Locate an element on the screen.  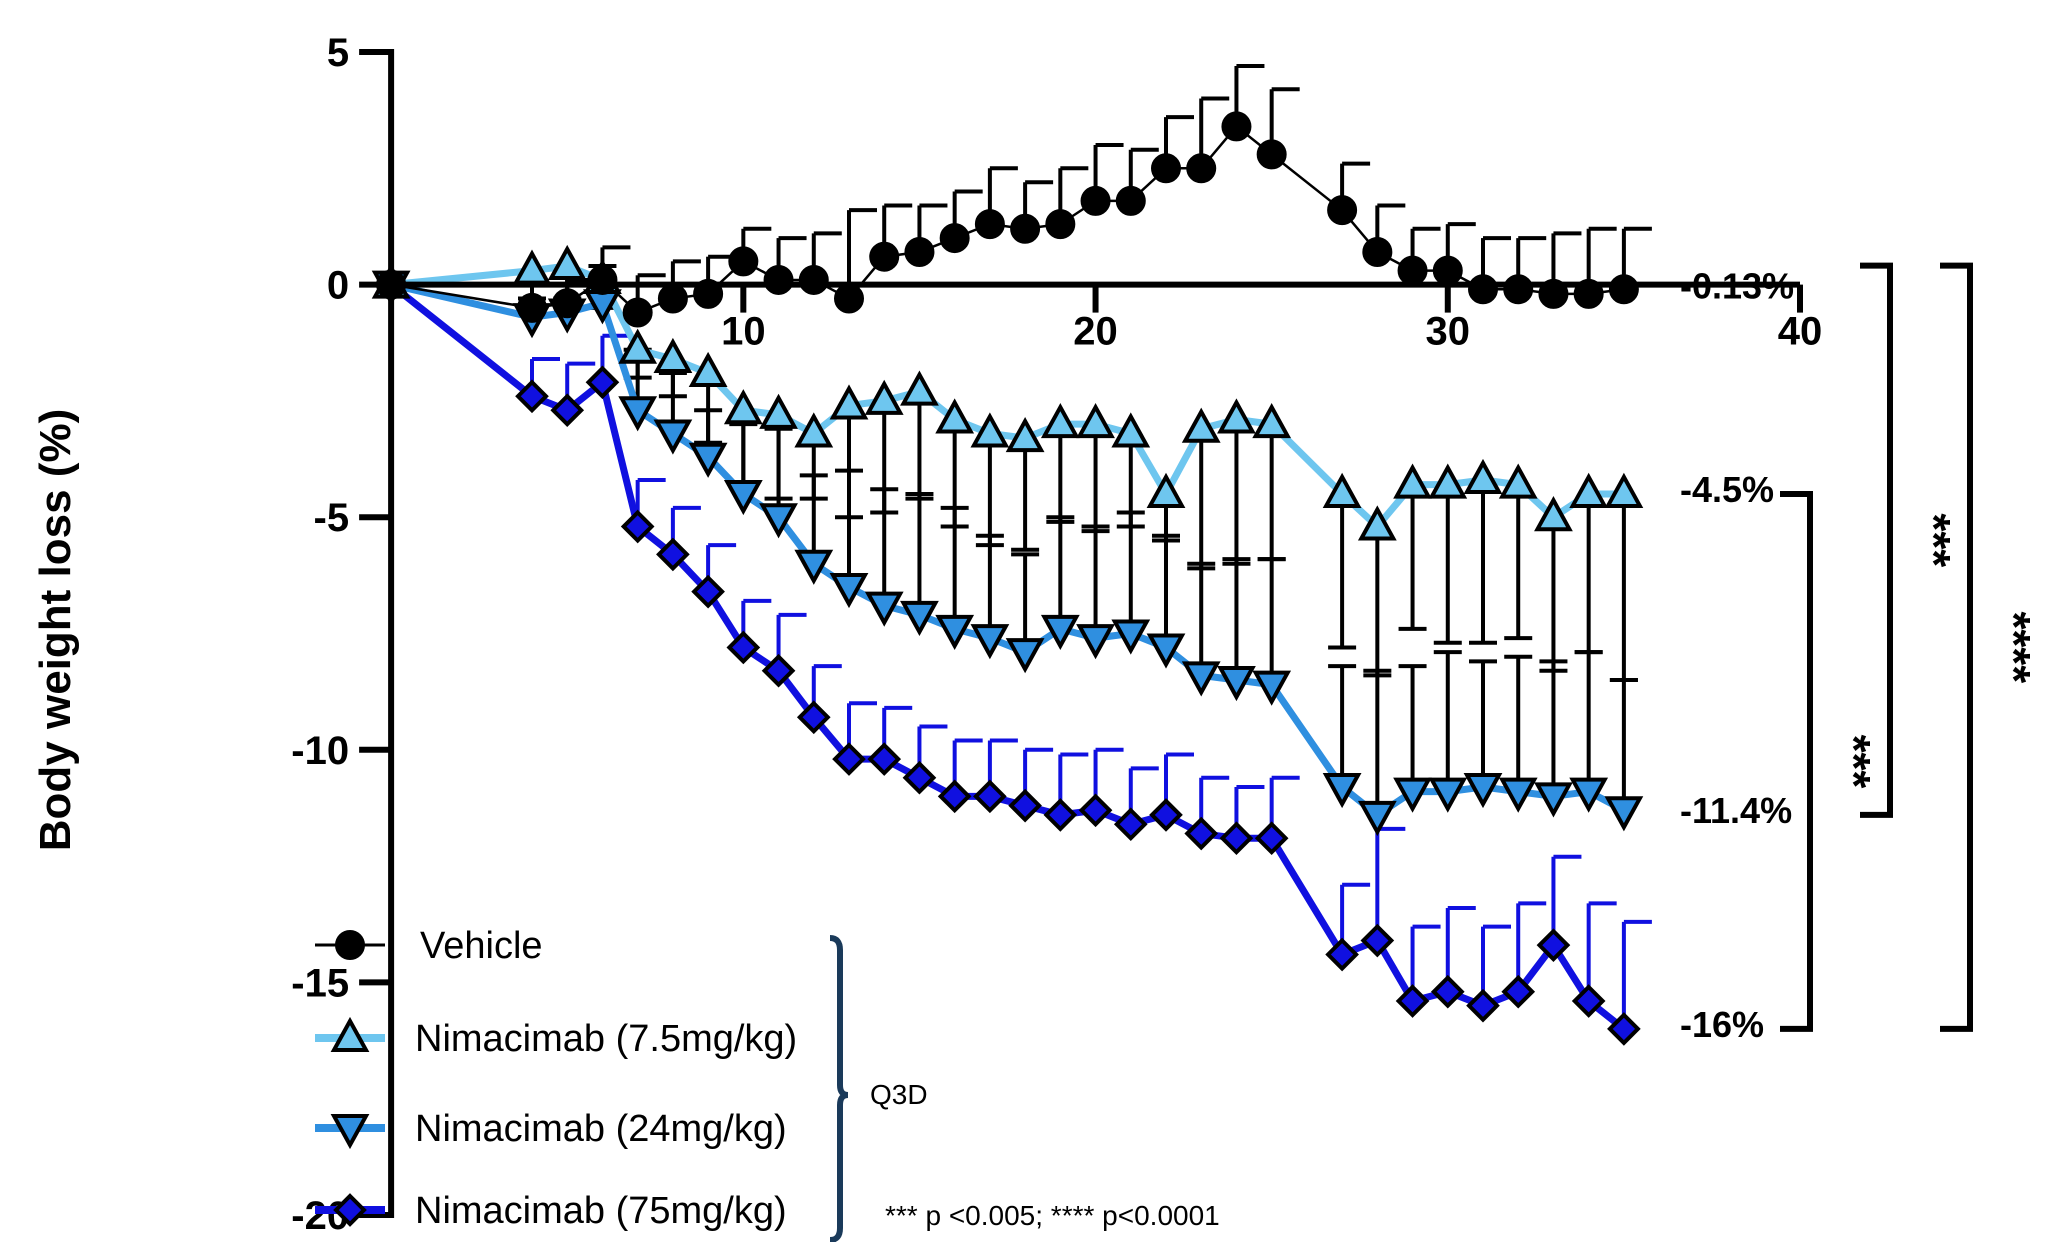
x-tick-label: 40 is located at coordinates (1800, 332).